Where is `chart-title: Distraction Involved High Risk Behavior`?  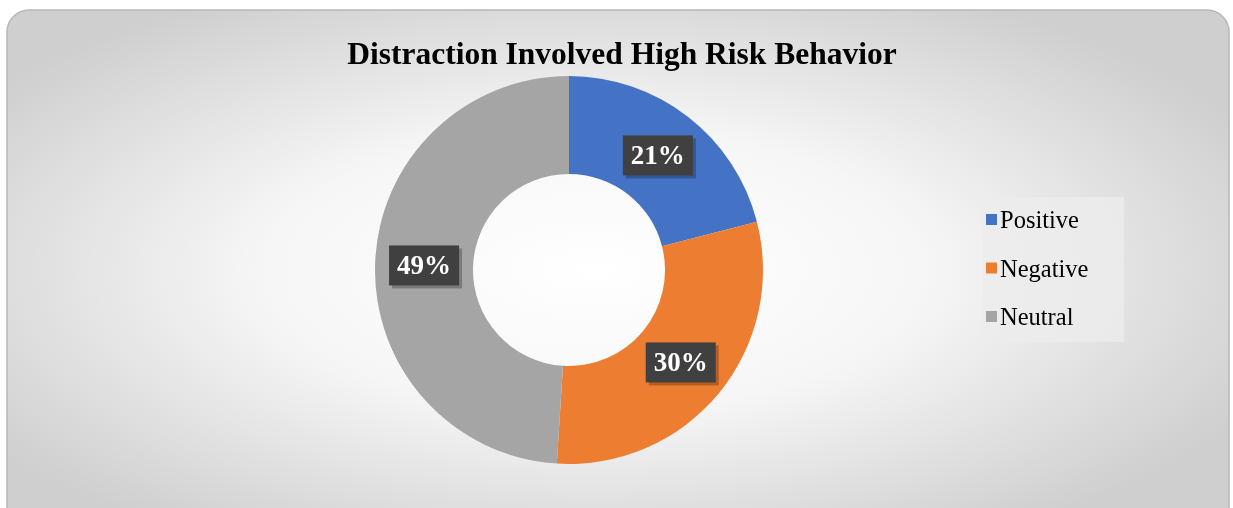
chart-title: Distraction Involved High Risk Behavior is located at coordinates (622, 53).